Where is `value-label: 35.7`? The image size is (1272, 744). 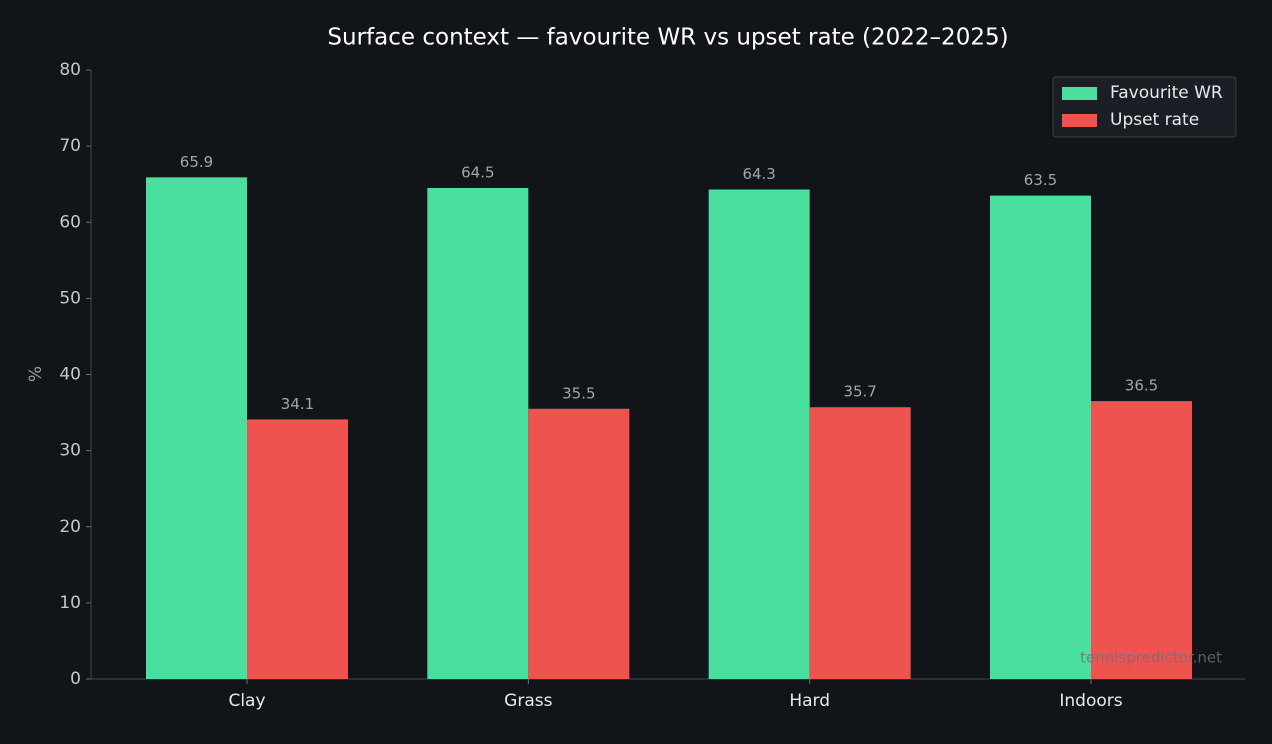 value-label: 35.7 is located at coordinates (859, 392).